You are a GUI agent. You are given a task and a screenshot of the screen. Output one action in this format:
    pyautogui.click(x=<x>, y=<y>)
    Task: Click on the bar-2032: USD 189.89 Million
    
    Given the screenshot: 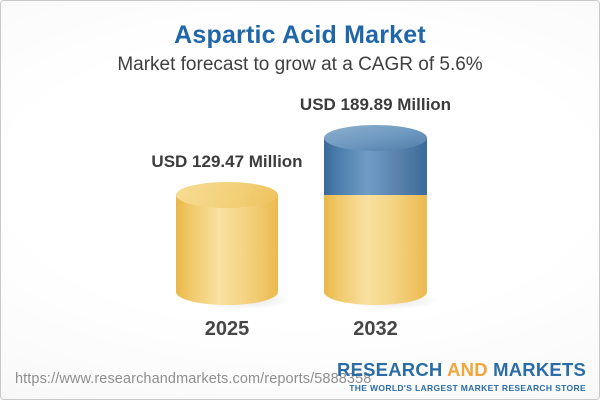 What is the action you would take?
    pyautogui.click(x=376, y=203)
    